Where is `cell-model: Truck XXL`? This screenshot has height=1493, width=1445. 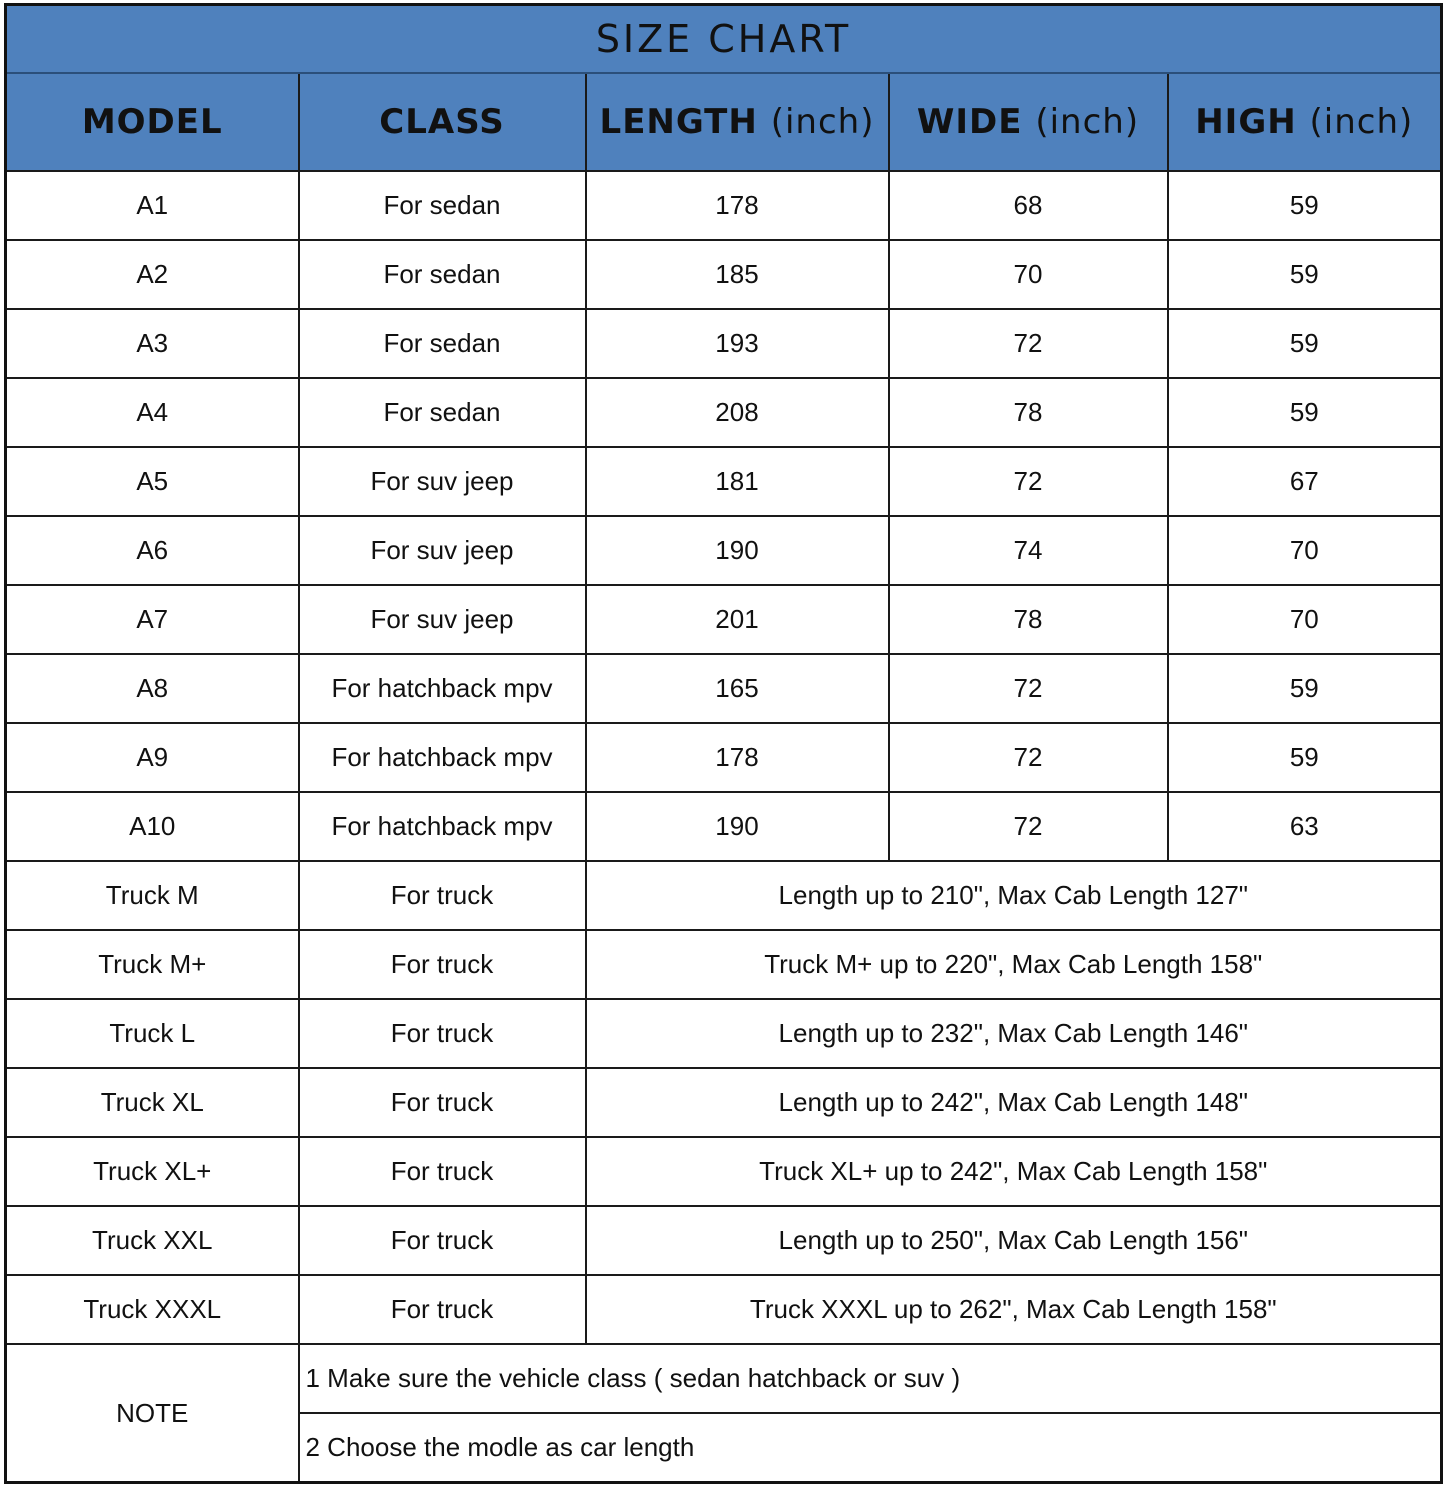
cell-model: Truck XXL is located at coordinates (152, 1240).